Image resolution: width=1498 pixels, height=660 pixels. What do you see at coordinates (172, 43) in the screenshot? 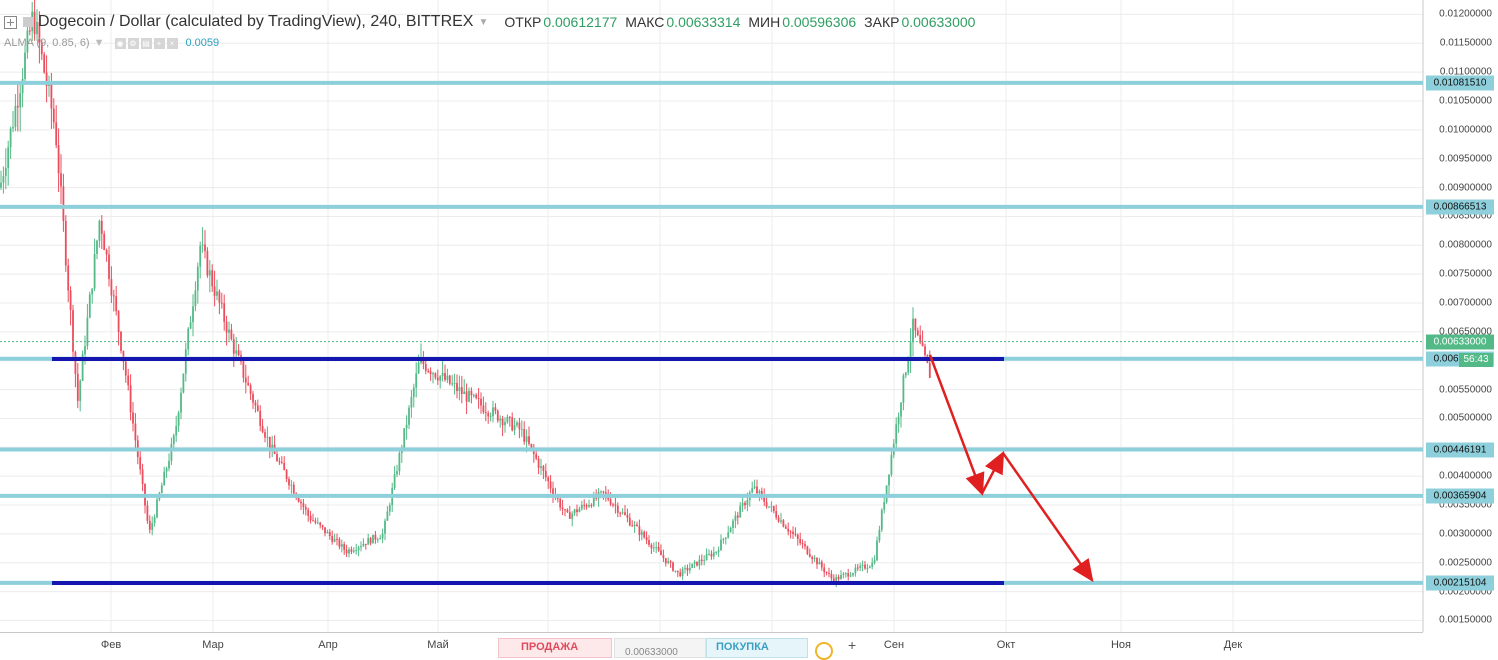
I see `close-icon: ×` at bounding box center [172, 43].